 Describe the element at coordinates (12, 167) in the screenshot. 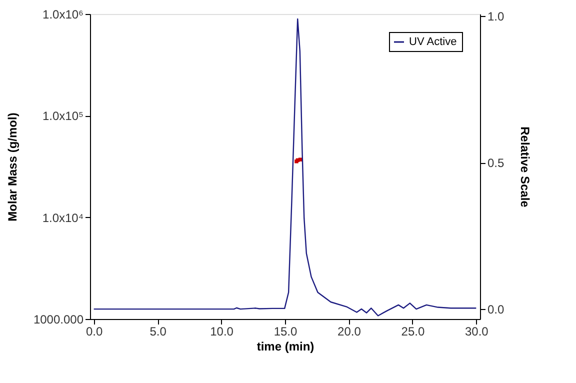

I see `y-axis-title: Molar Mass (g/mol)` at that location.